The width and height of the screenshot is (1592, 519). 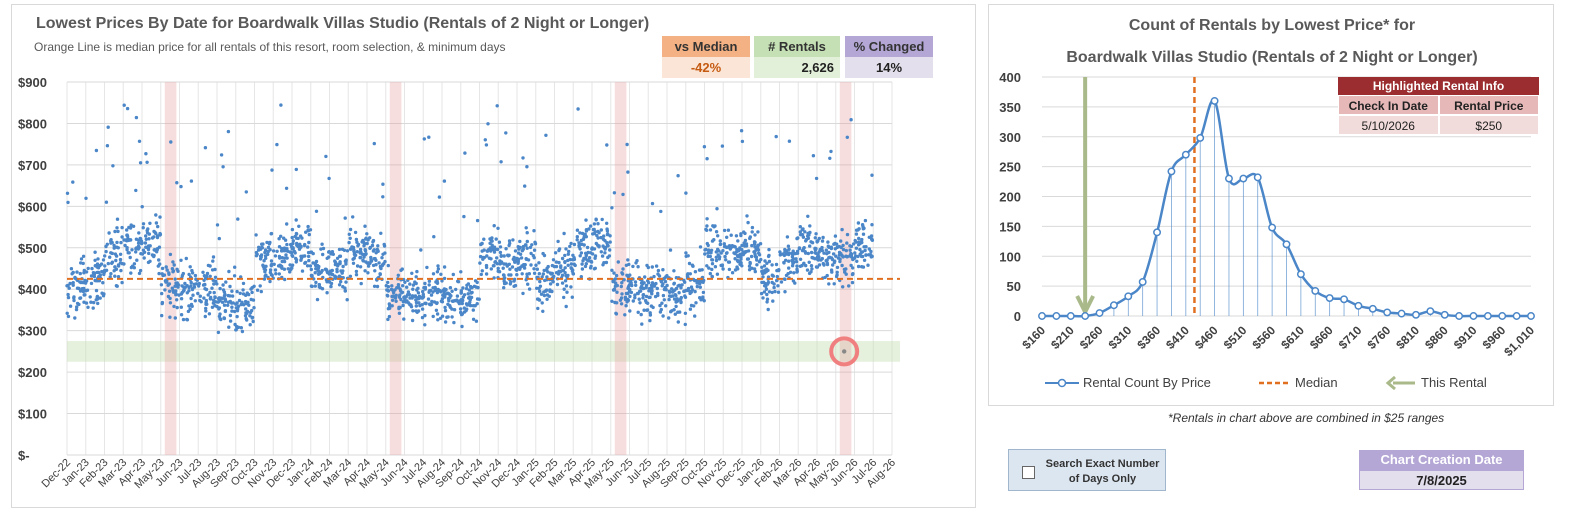 What do you see at coordinates (32, 289) in the screenshot?
I see `scatter-ytick: $400` at bounding box center [32, 289].